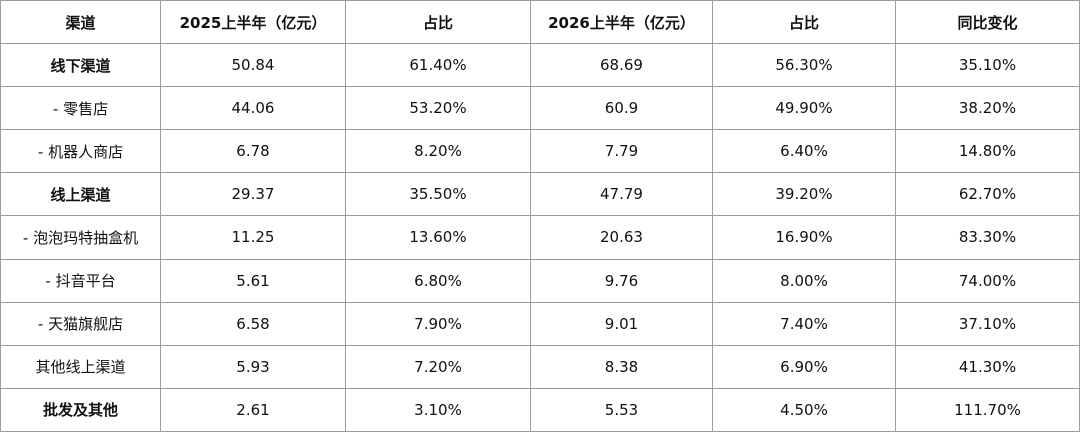 This screenshot has height=433, width=1080. Describe the element at coordinates (80, 65) in the screenshot. I see `channel-cell: 线下渠道` at that location.